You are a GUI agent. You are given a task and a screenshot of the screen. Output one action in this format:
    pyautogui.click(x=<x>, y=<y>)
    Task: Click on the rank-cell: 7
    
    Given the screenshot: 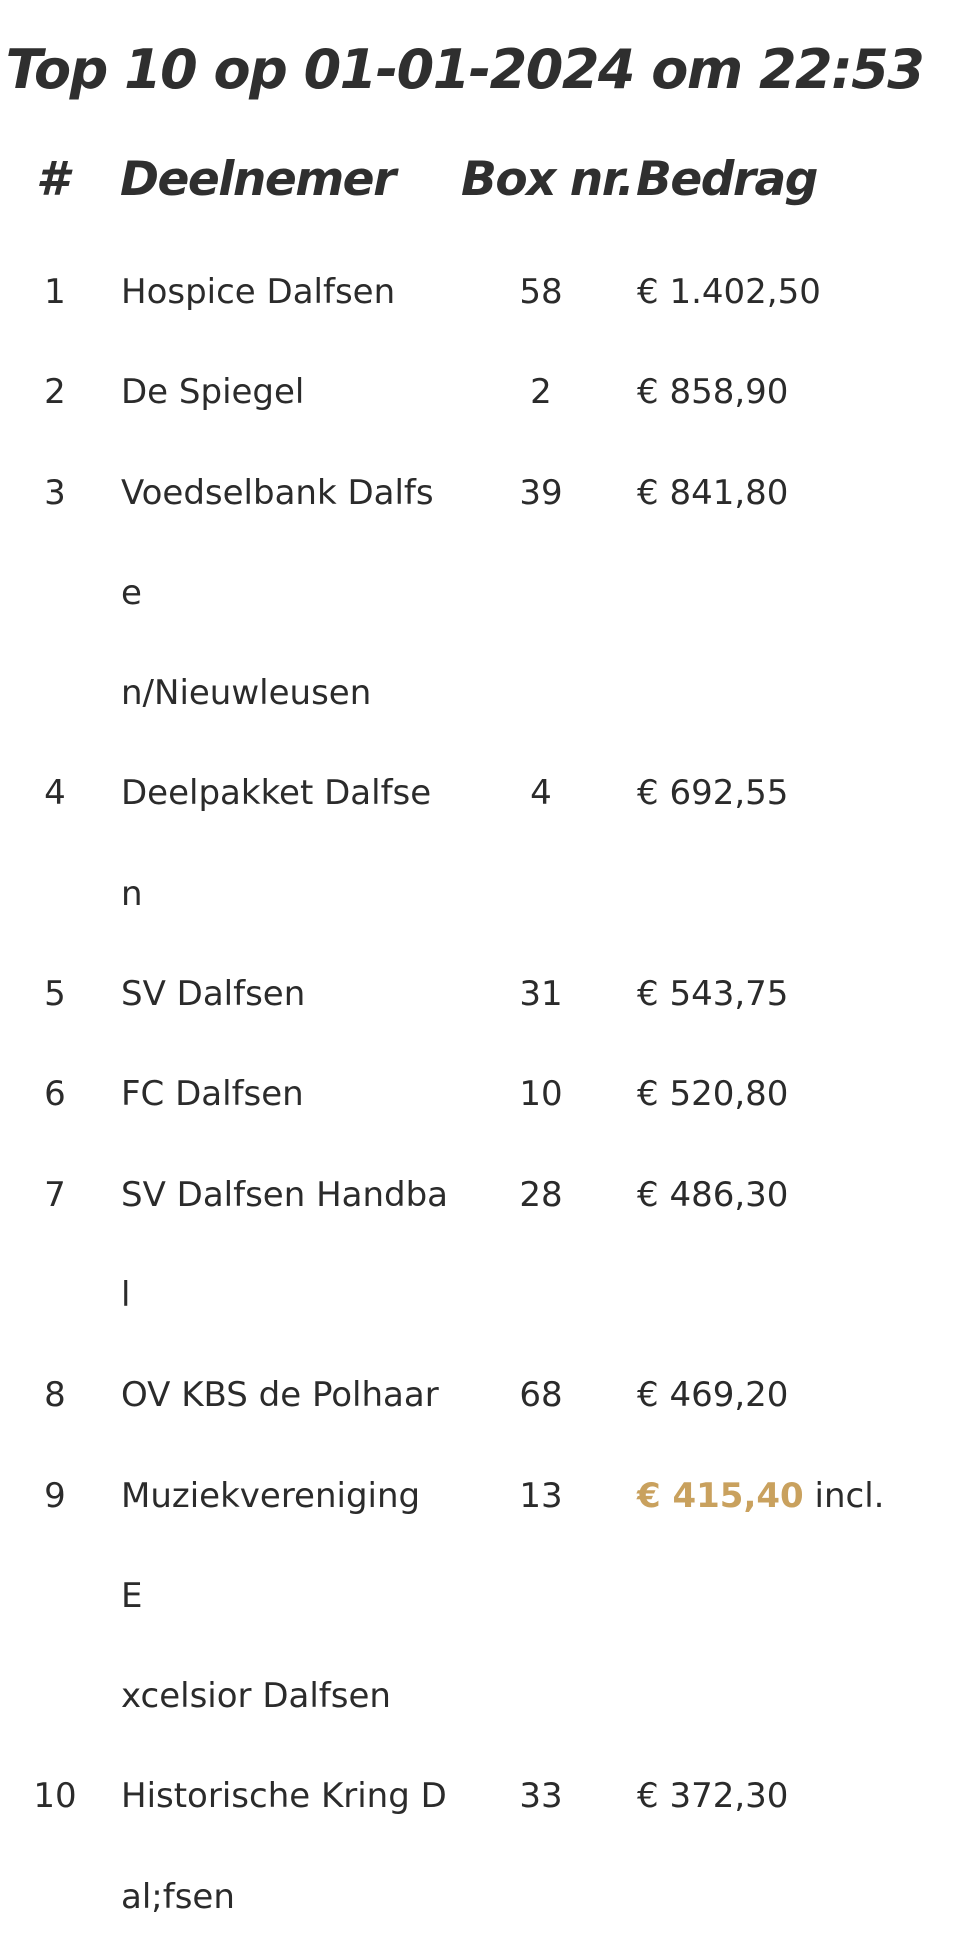 What is the action you would take?
    pyautogui.click(x=55, y=1194)
    